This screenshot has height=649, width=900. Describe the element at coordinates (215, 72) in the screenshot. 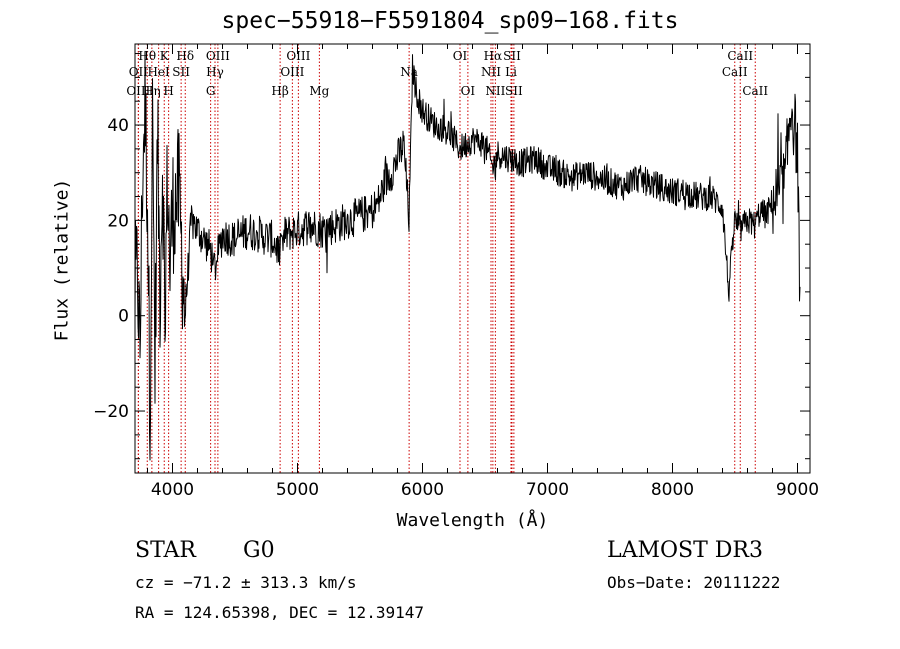

I see `spectral-line-label: Hγ` at that location.